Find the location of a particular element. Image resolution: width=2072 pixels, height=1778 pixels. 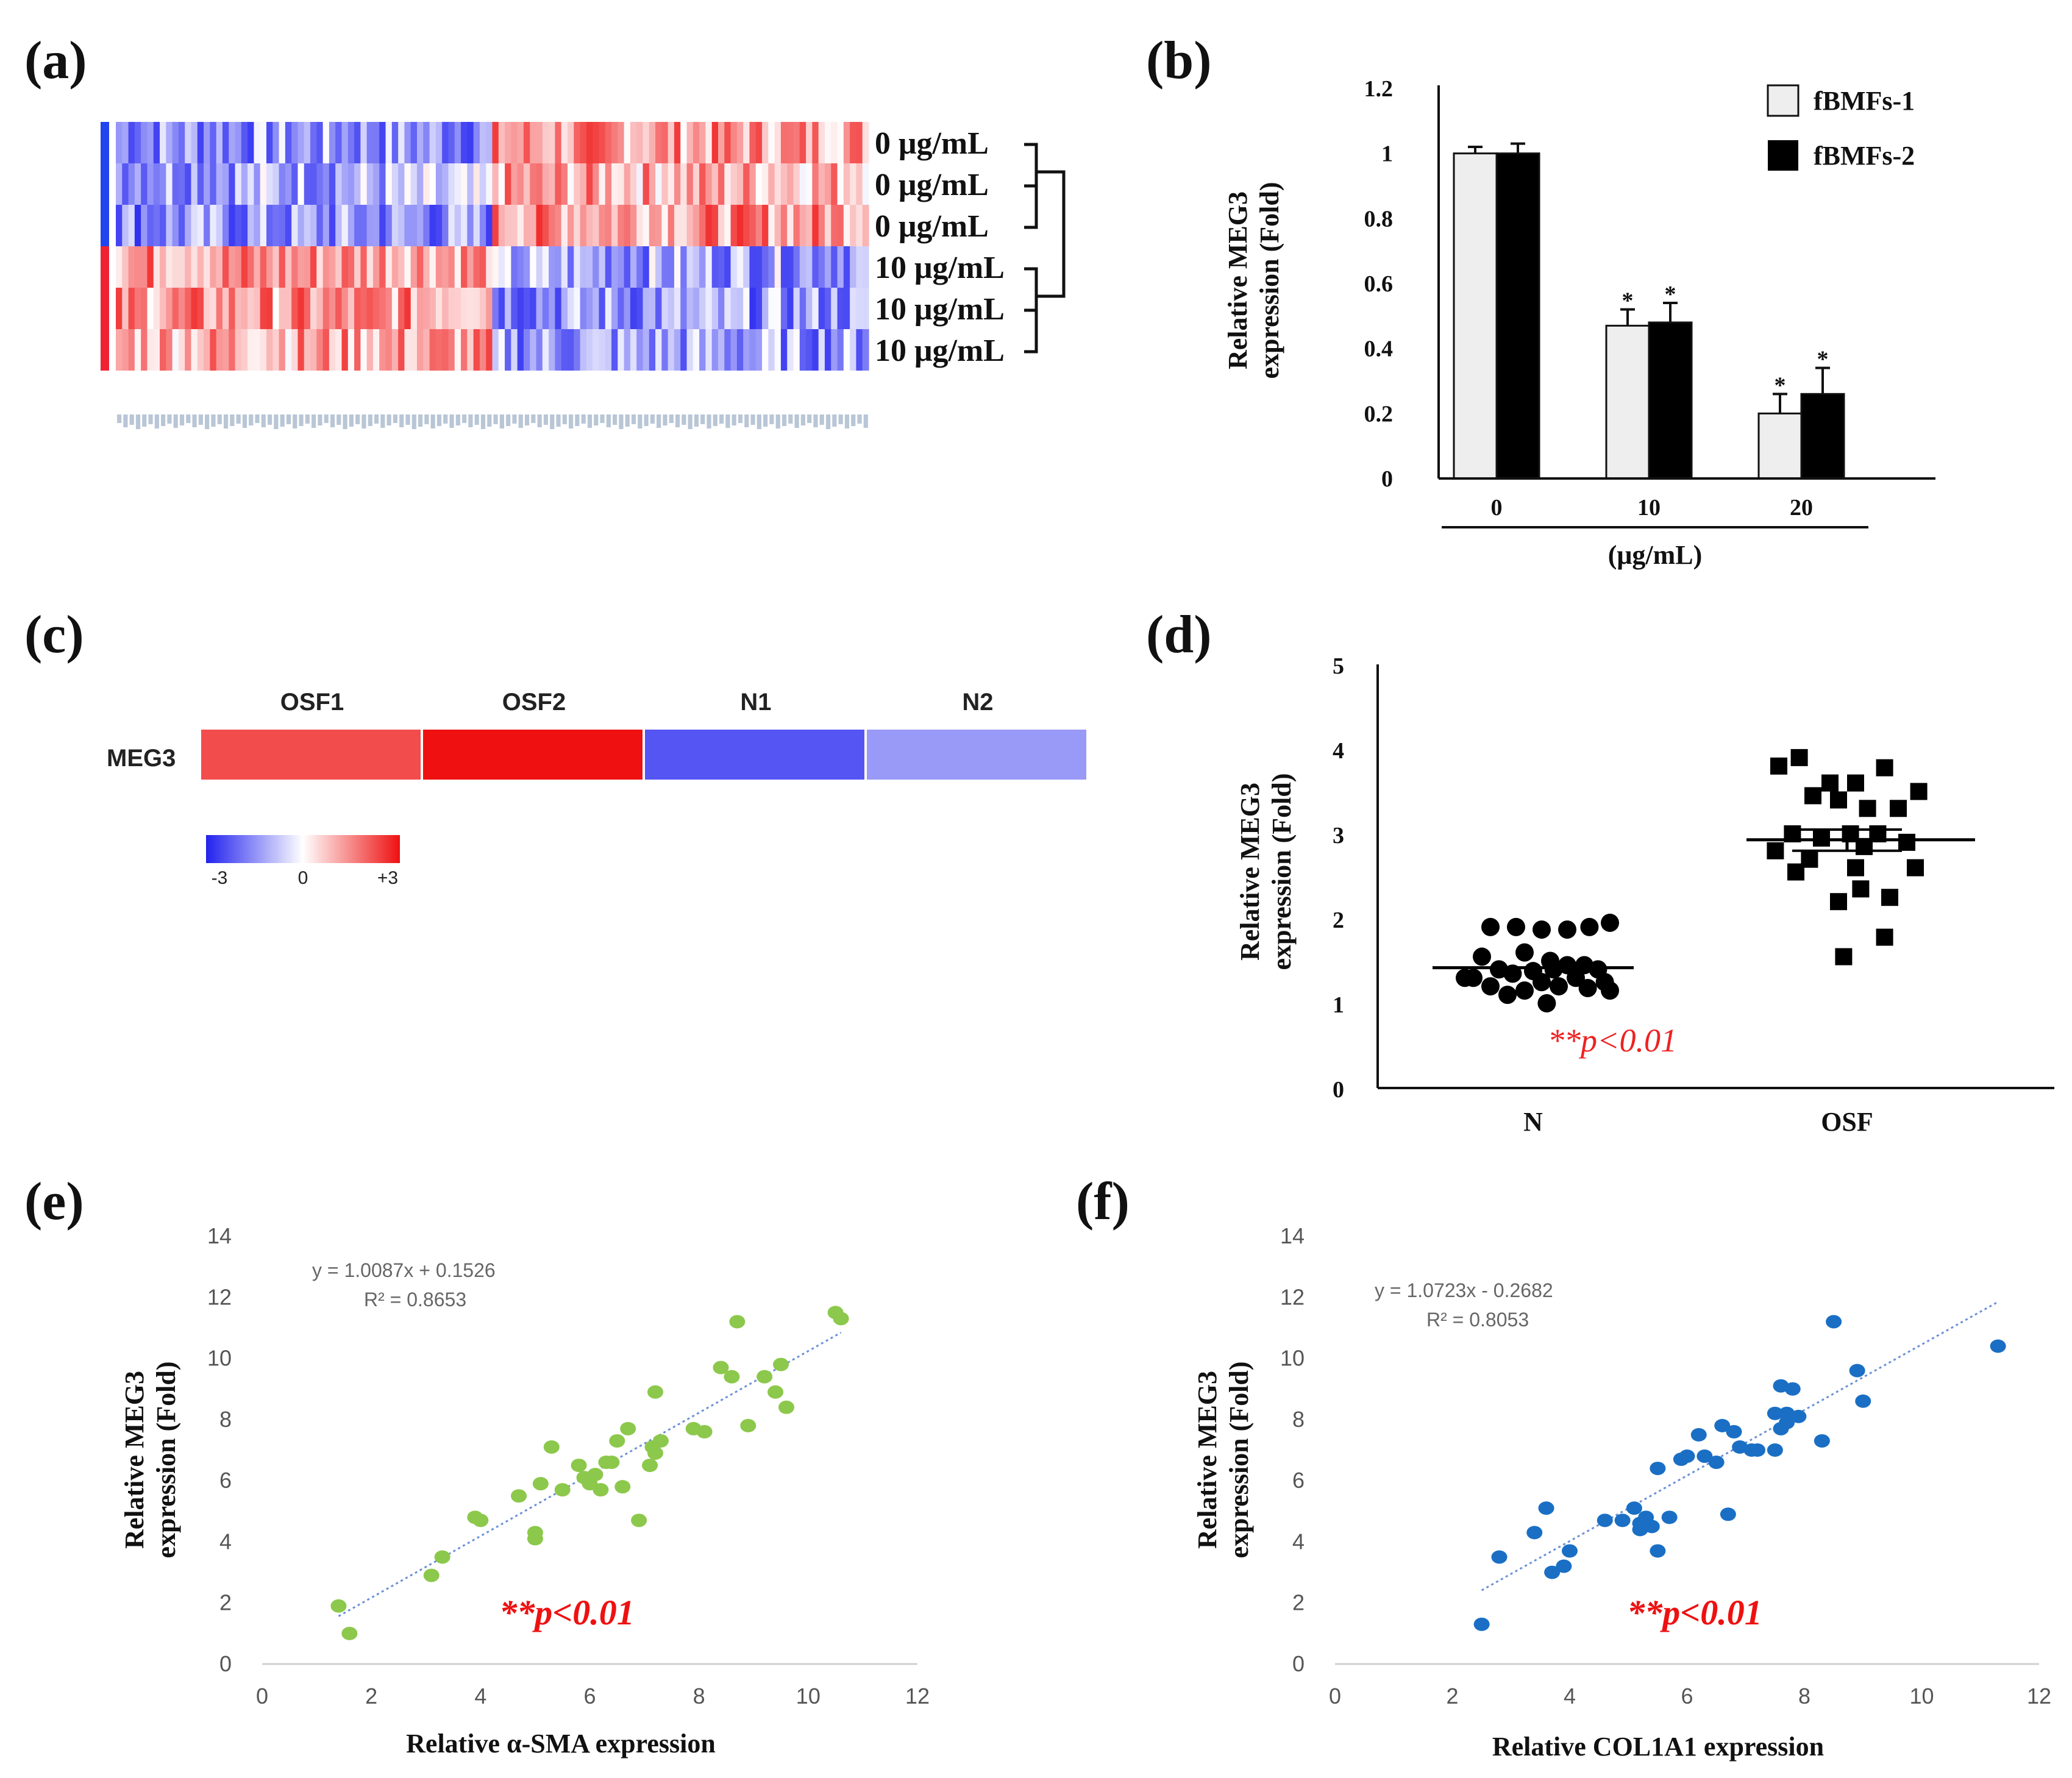

scatter-f-x-label: Relative COL1A1 expression is located at coordinates (1658, 1747).